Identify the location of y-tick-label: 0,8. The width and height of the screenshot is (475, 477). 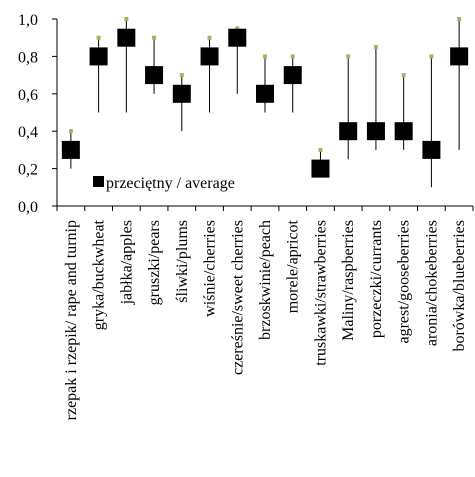
(28, 57).